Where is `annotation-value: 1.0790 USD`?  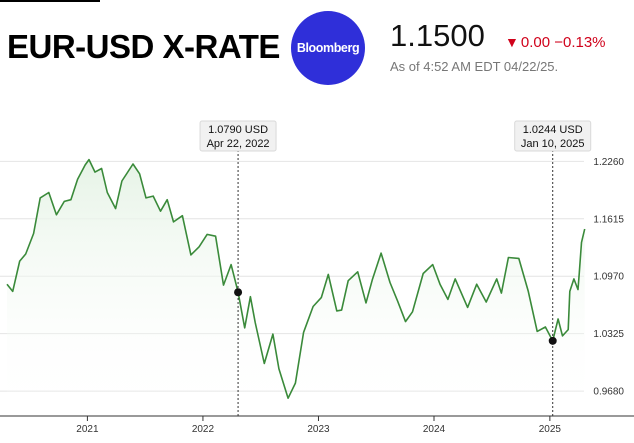 annotation-value: 1.0790 USD is located at coordinates (238, 130).